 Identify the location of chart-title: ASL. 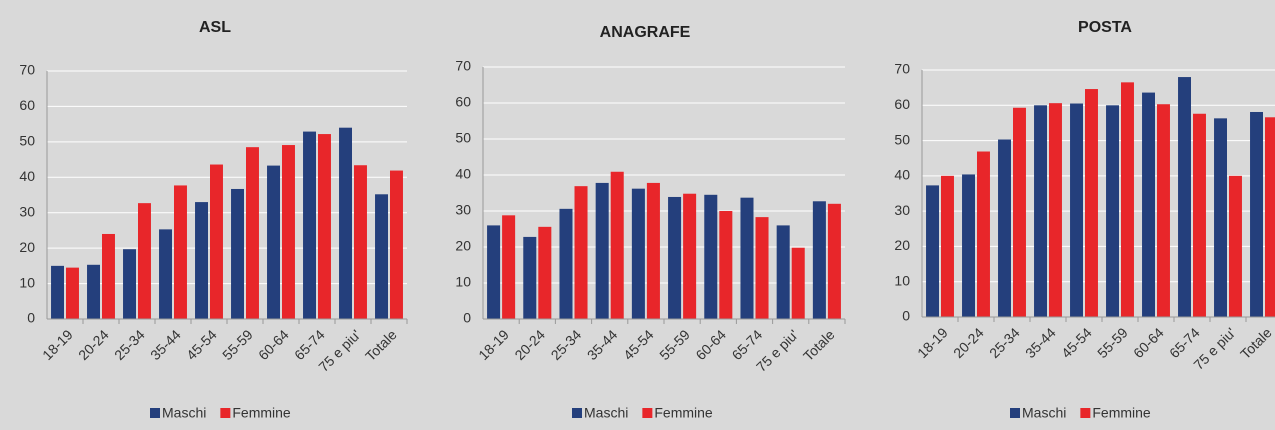
(215, 27).